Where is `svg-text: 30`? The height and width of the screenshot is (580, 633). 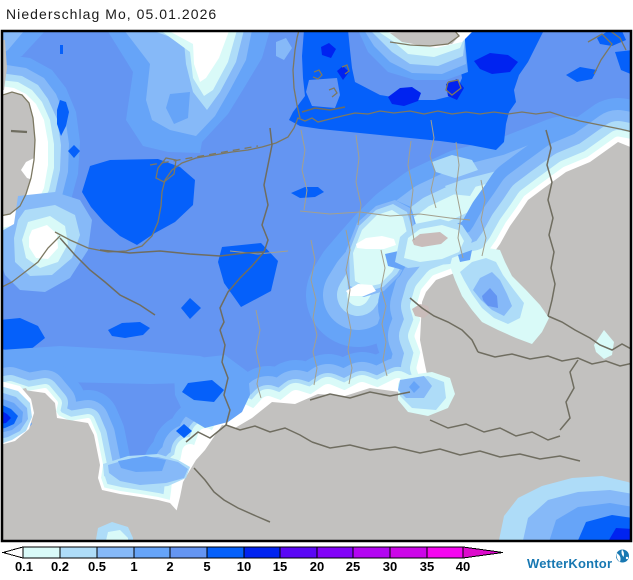 svg-text: 30 is located at coordinates (390, 566).